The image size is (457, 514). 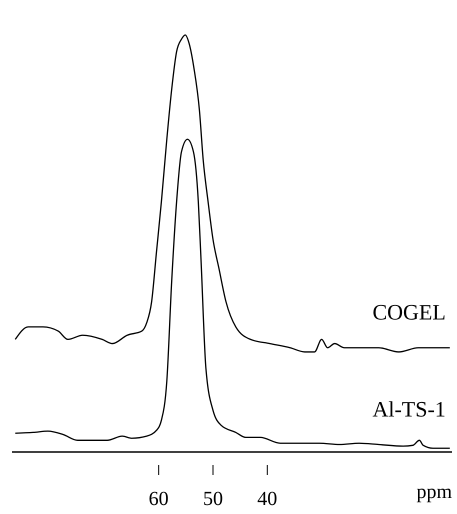 I want to click on x-tick-label: 40, so click(x=267, y=499).